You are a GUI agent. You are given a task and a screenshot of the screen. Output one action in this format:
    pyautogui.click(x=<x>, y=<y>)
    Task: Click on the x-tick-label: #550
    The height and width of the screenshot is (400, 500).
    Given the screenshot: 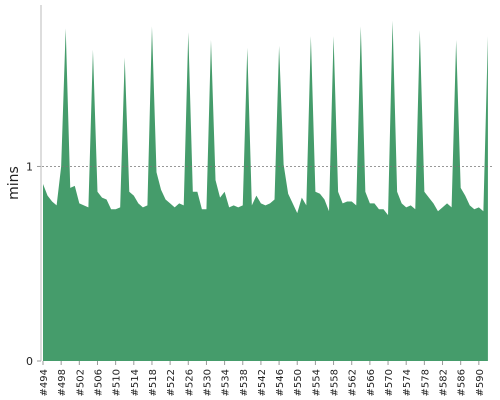 What is the action you would take?
    pyautogui.click(x=298, y=382)
    